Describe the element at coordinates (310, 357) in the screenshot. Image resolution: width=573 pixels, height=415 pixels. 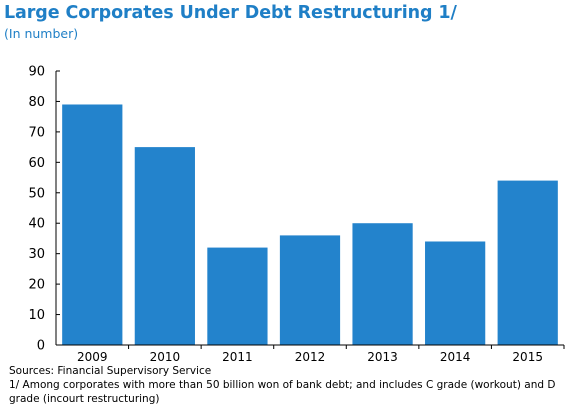
I see `x-tick-label: 2012` at that location.